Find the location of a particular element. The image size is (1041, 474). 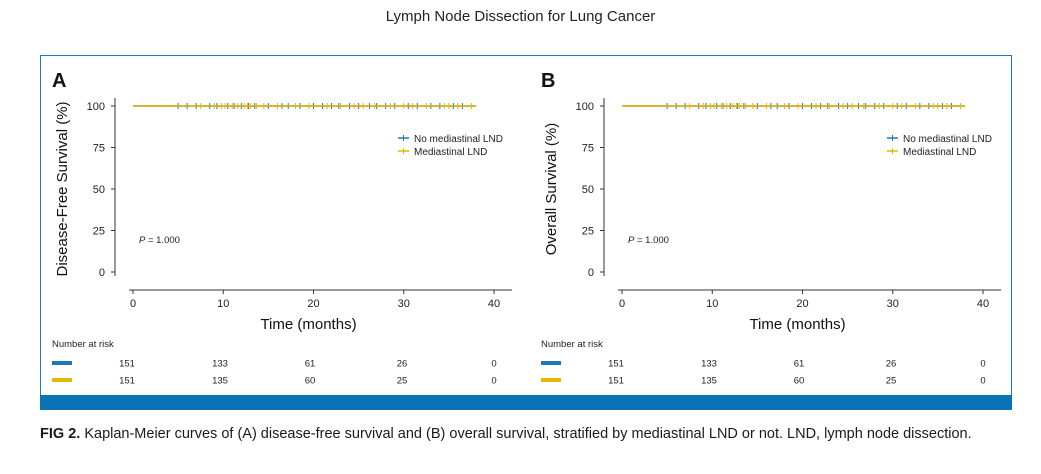

figure-bottom-bar is located at coordinates (526, 402).